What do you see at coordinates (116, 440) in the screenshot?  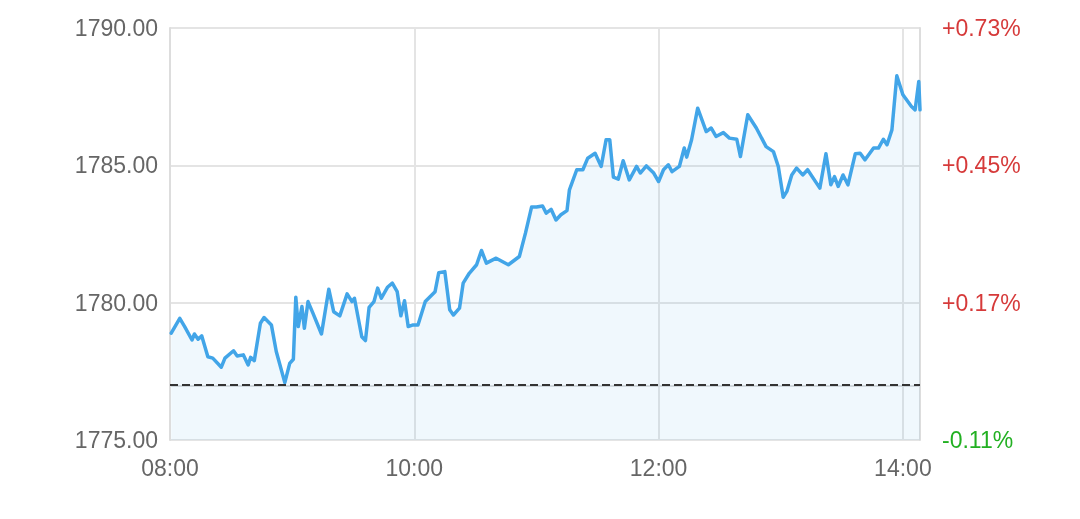 I see `y-tick-label: 1775.00` at bounding box center [116, 440].